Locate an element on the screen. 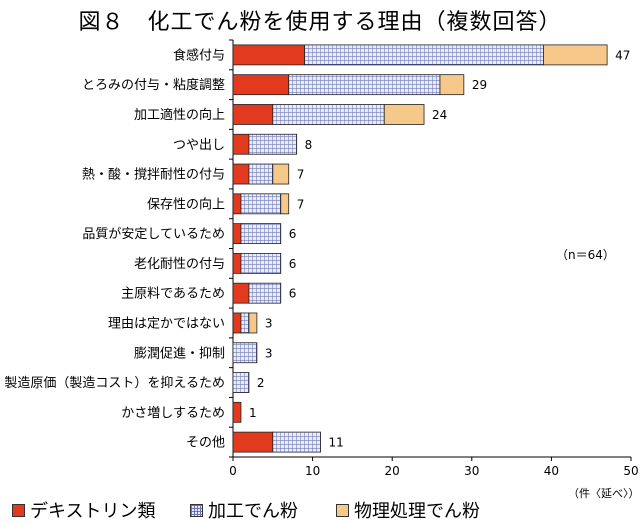 Image resolution: width=640 pixels, height=523 pixels. legend-label-modified-starch: 加工でん粉 is located at coordinates (253, 511).